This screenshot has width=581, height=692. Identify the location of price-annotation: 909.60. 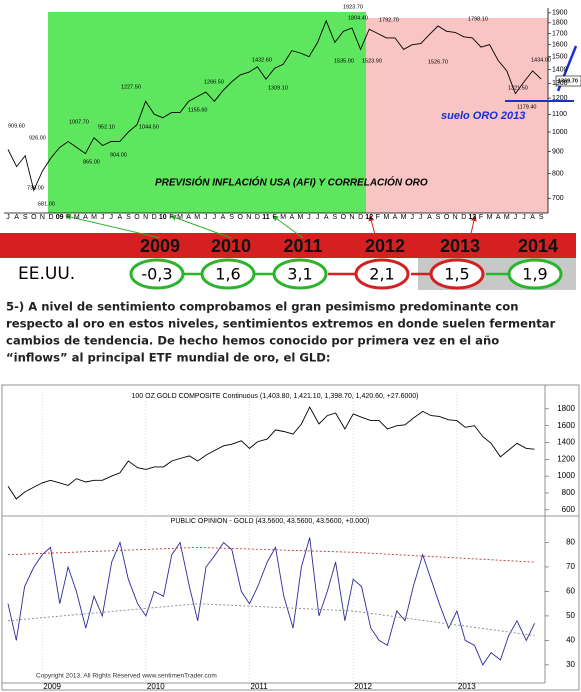
(16, 126).